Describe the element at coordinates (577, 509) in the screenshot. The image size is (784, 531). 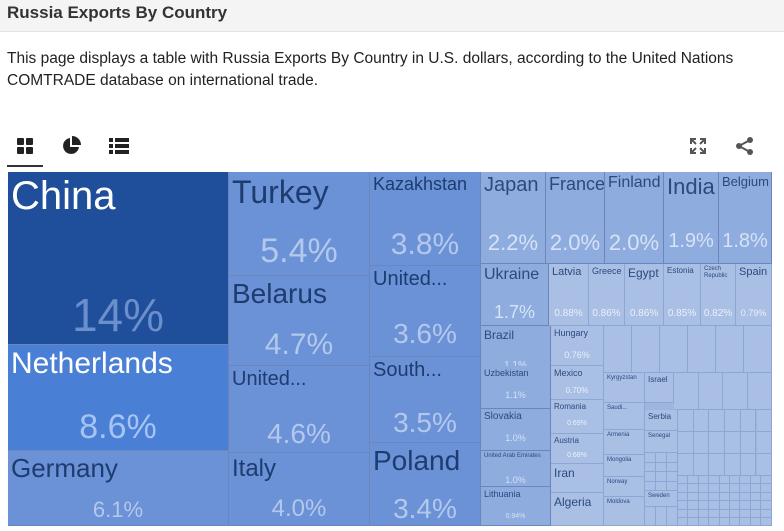
I see `tile-algeria: Algeria` at that location.